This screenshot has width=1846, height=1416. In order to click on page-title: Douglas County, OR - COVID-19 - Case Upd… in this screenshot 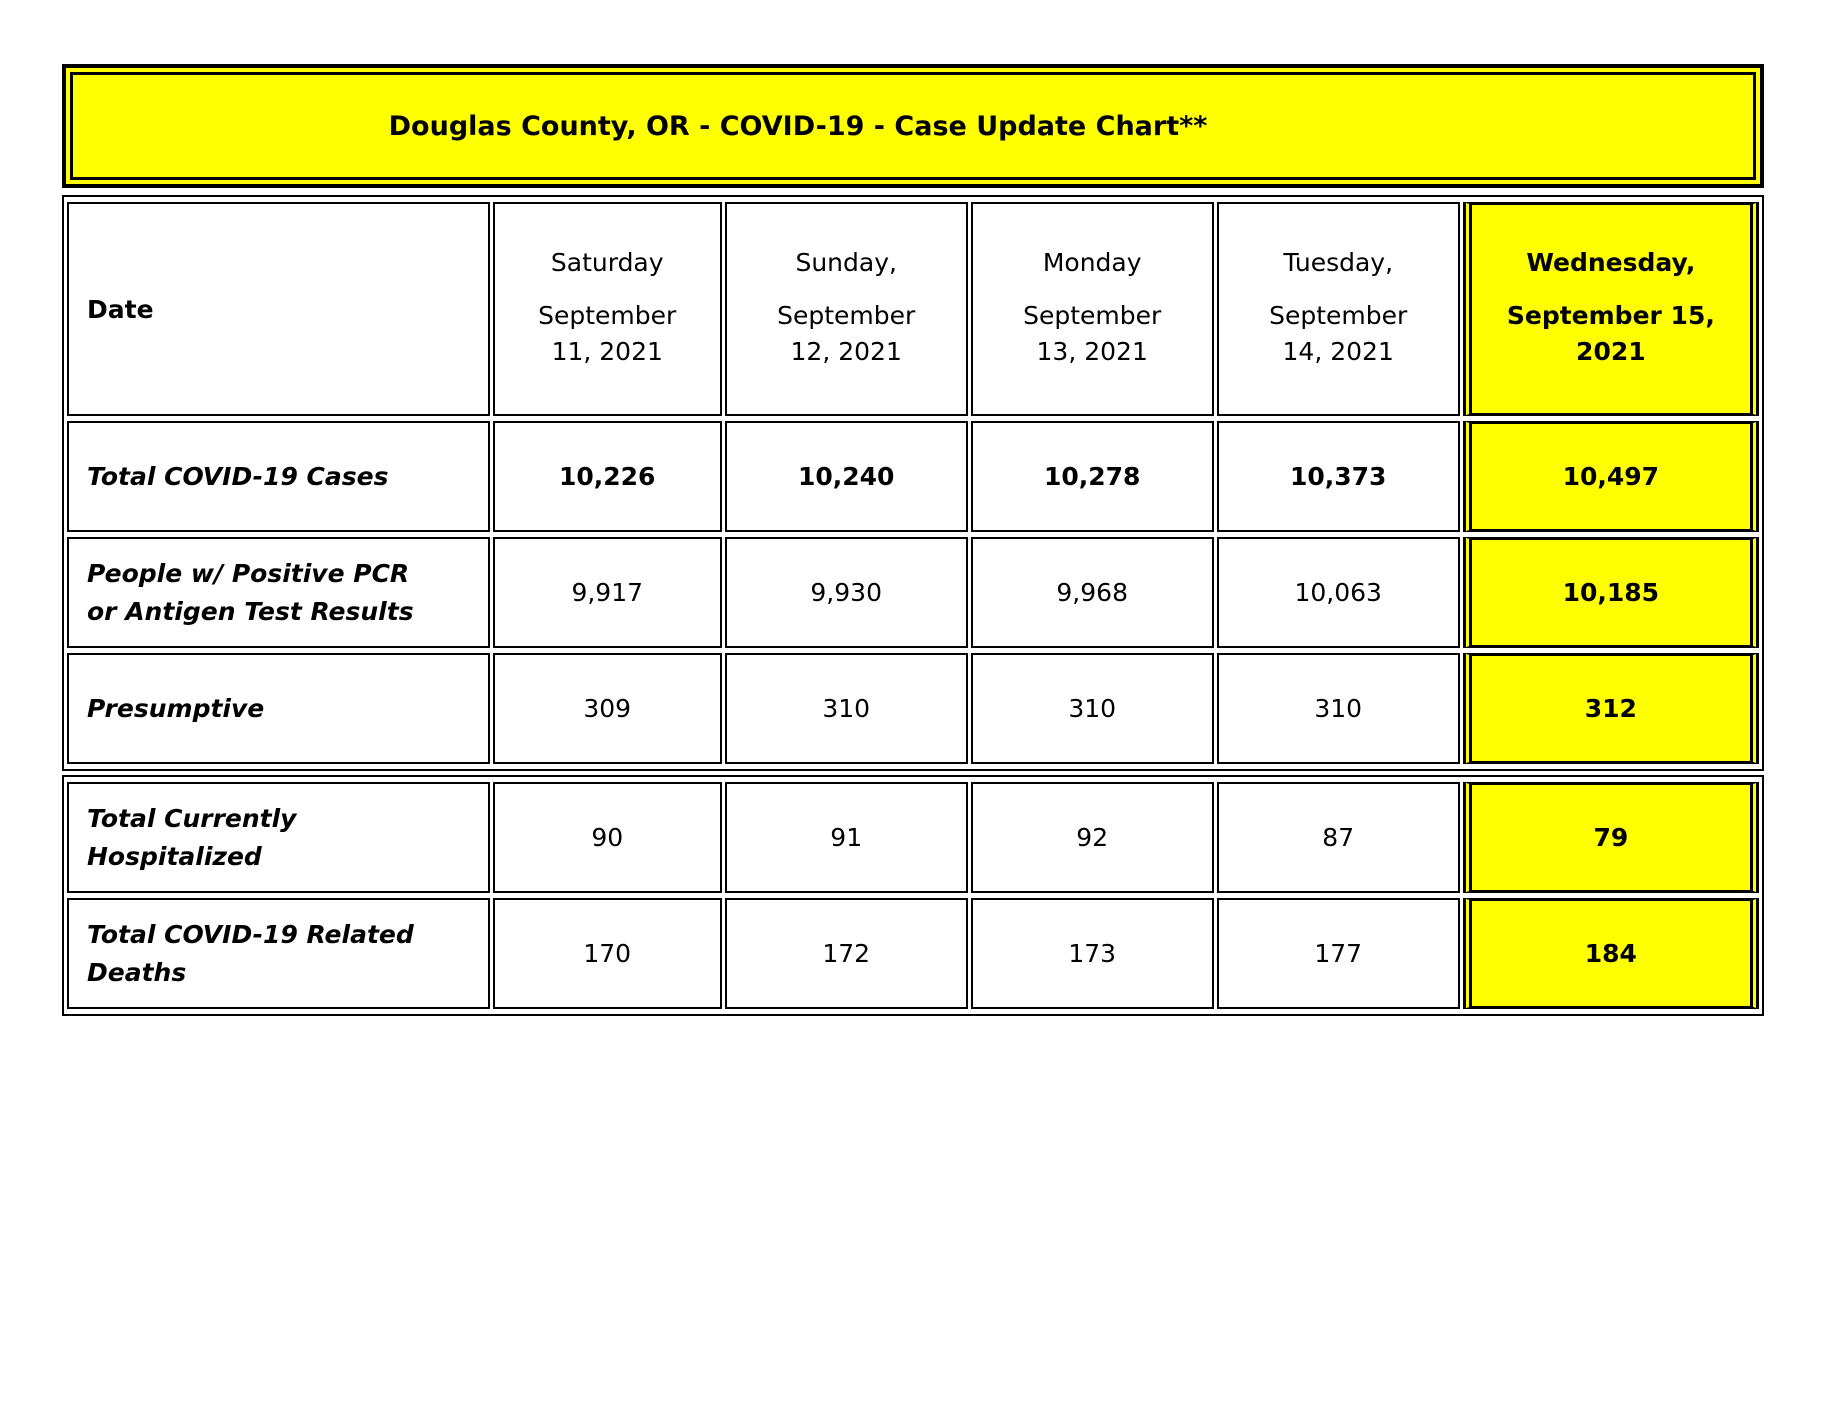, I will do `click(798, 126)`.